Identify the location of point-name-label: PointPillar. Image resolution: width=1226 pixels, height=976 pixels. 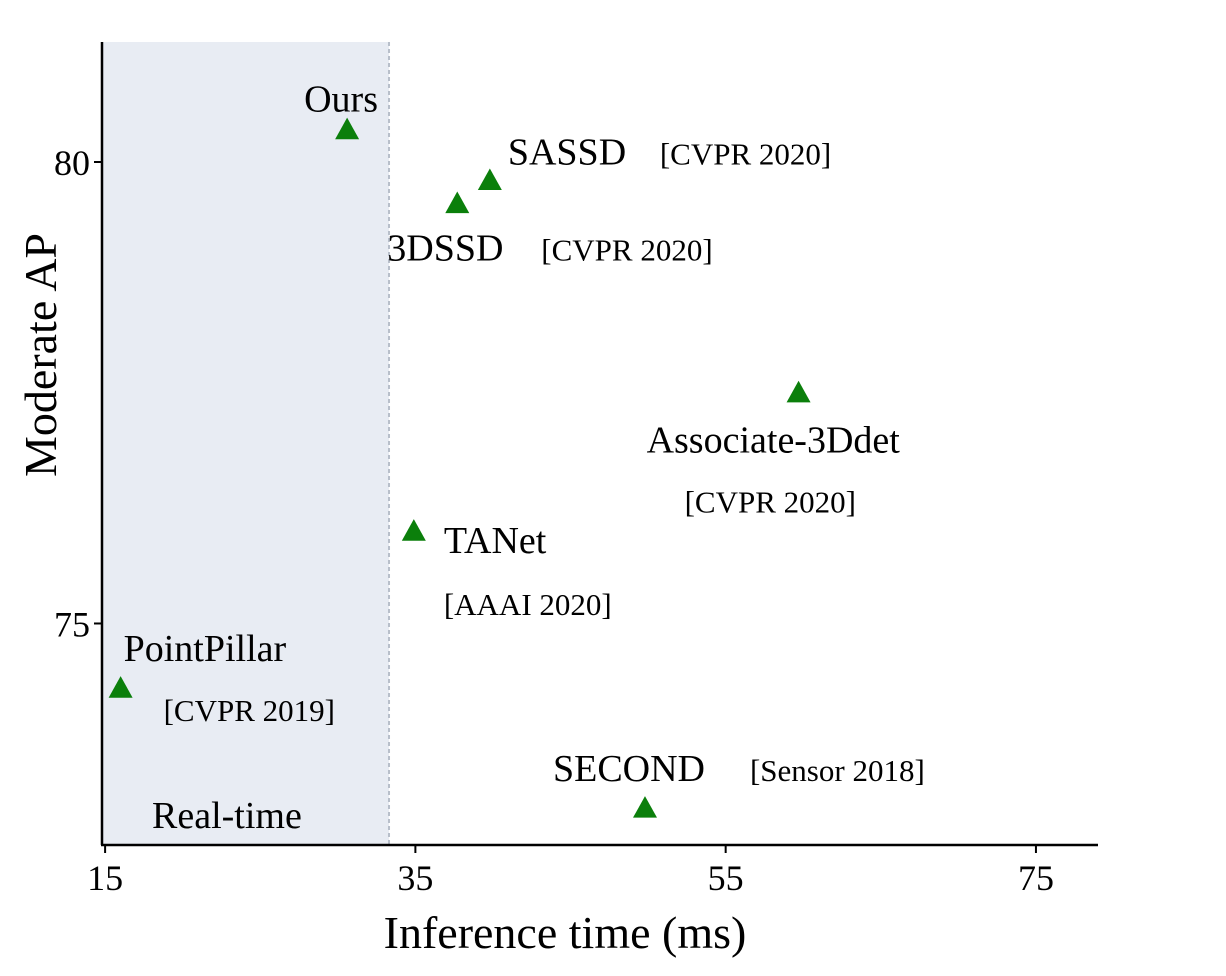
(205, 649).